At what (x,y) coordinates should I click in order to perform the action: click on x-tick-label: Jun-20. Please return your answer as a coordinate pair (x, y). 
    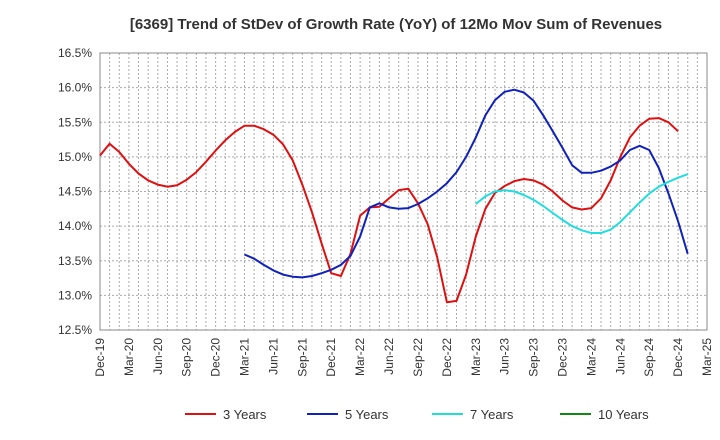
    Looking at the image, I should click on (158, 356).